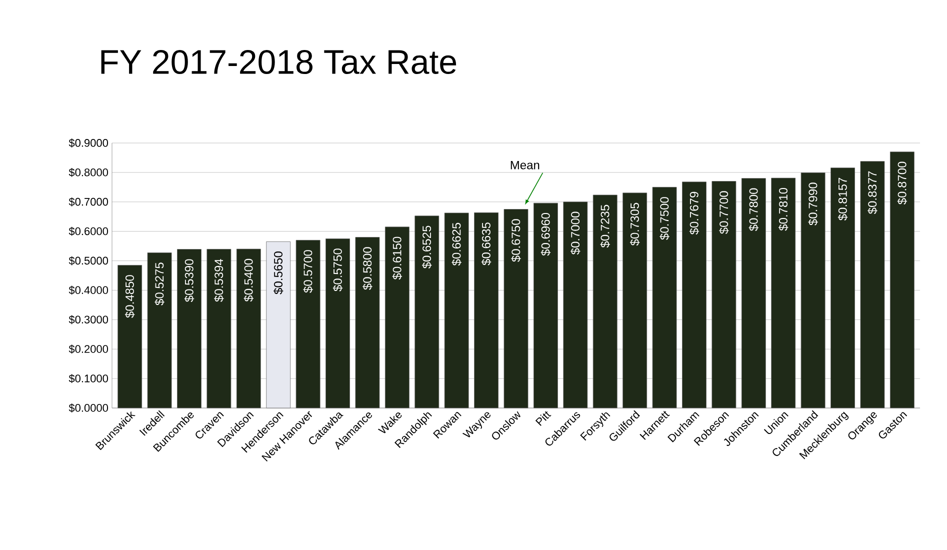  I want to click on data-label: $0.7235, so click(605, 226).